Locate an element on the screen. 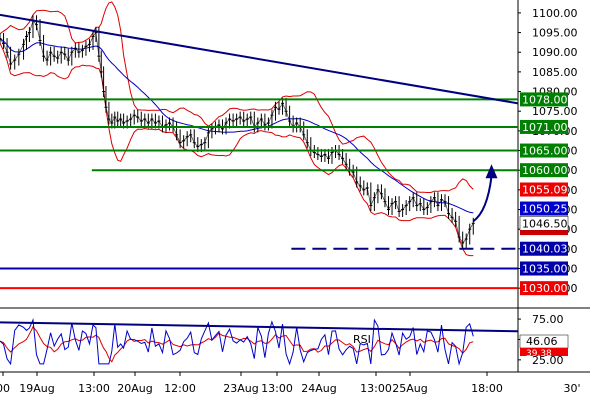  level-badge-label: 1035.00 is located at coordinates (545, 269).